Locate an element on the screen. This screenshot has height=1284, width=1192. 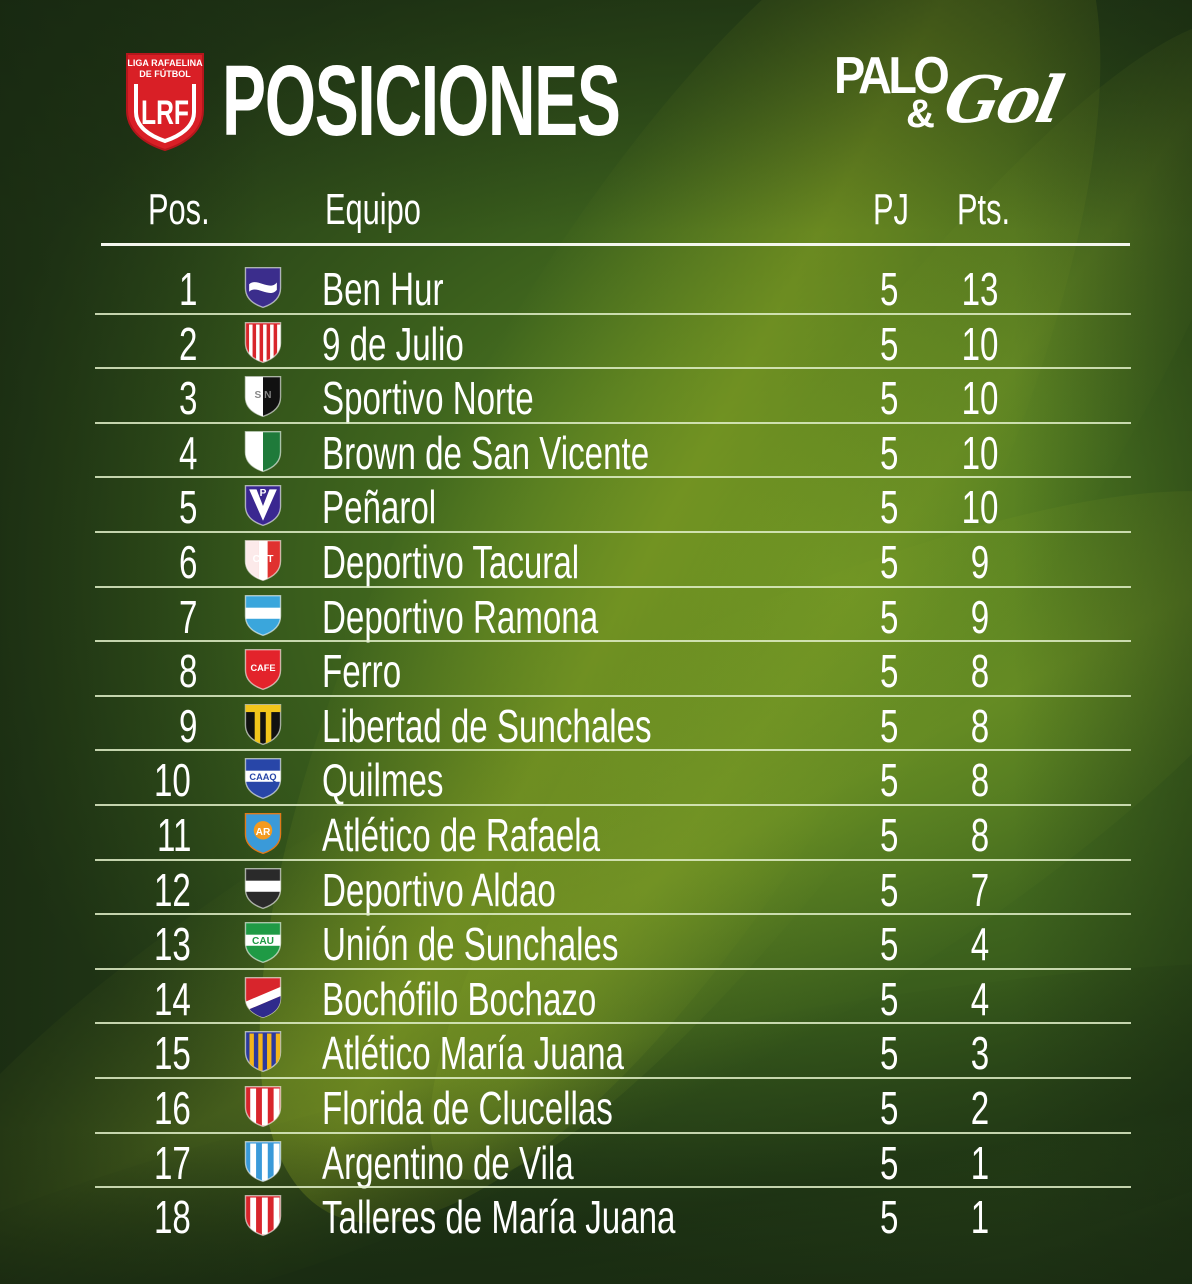
svg-text: CDT is located at coordinates (264, 559).